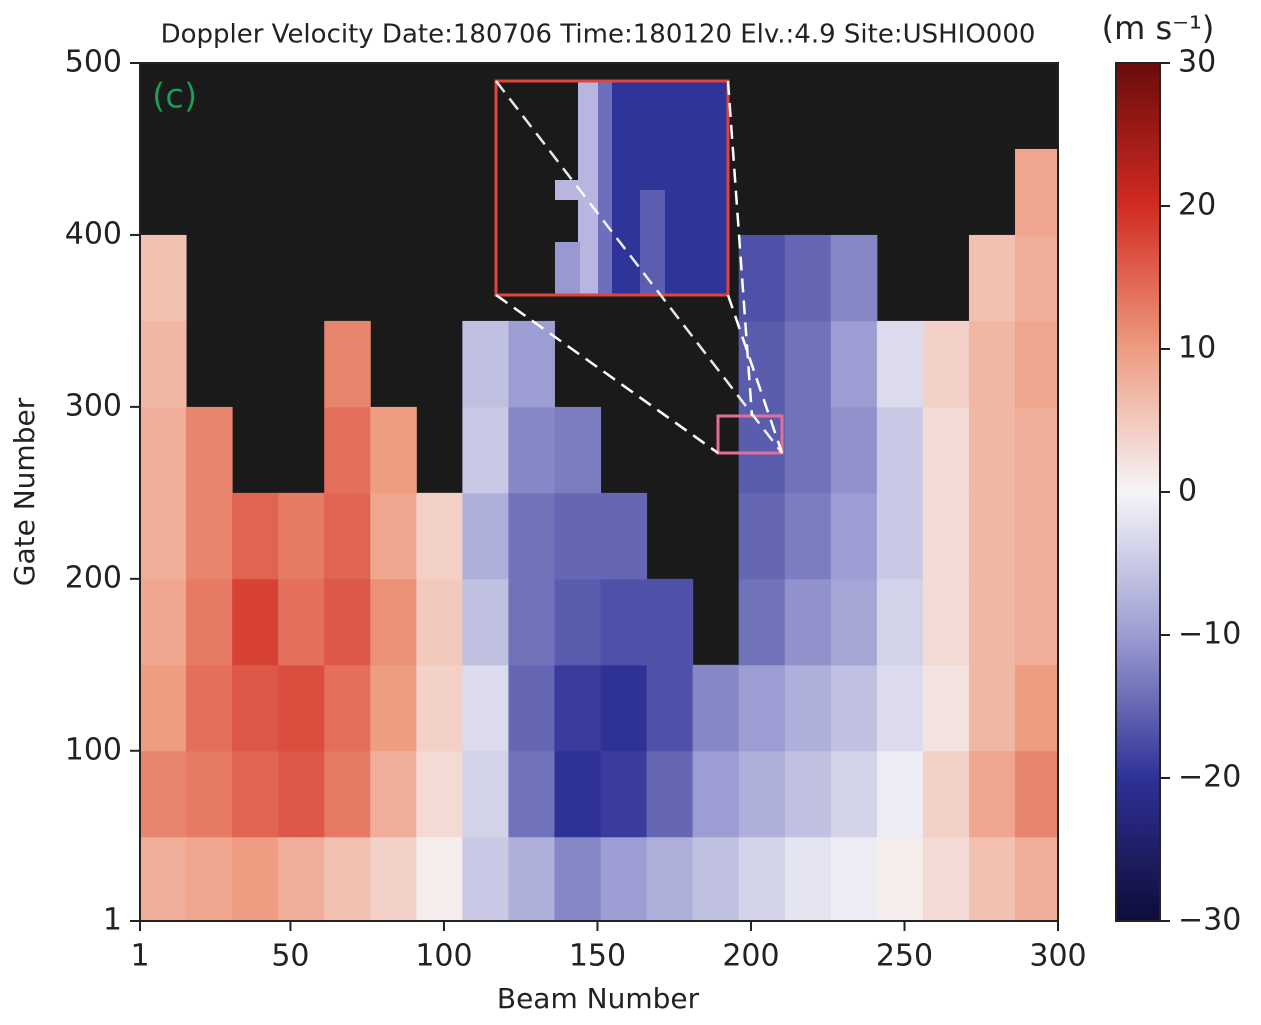 This screenshot has width=1261, height=1025. What do you see at coordinates (93, 749) in the screenshot?
I see `y-tick-label: 100` at bounding box center [93, 749].